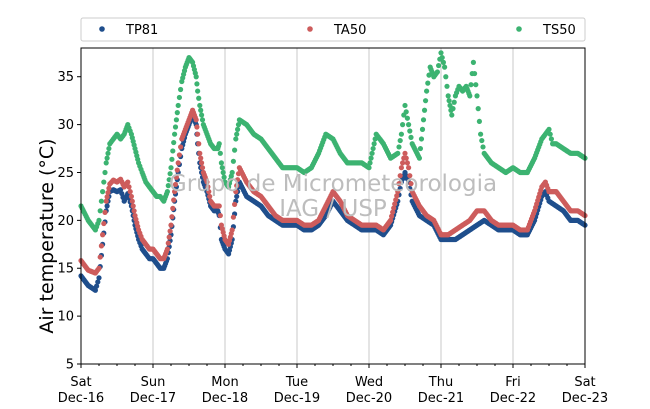 This screenshot has height=409, width=650. What do you see at coordinates (65, 221) in the screenshot?
I see `y-tick-label: 20` at bounding box center [65, 221].